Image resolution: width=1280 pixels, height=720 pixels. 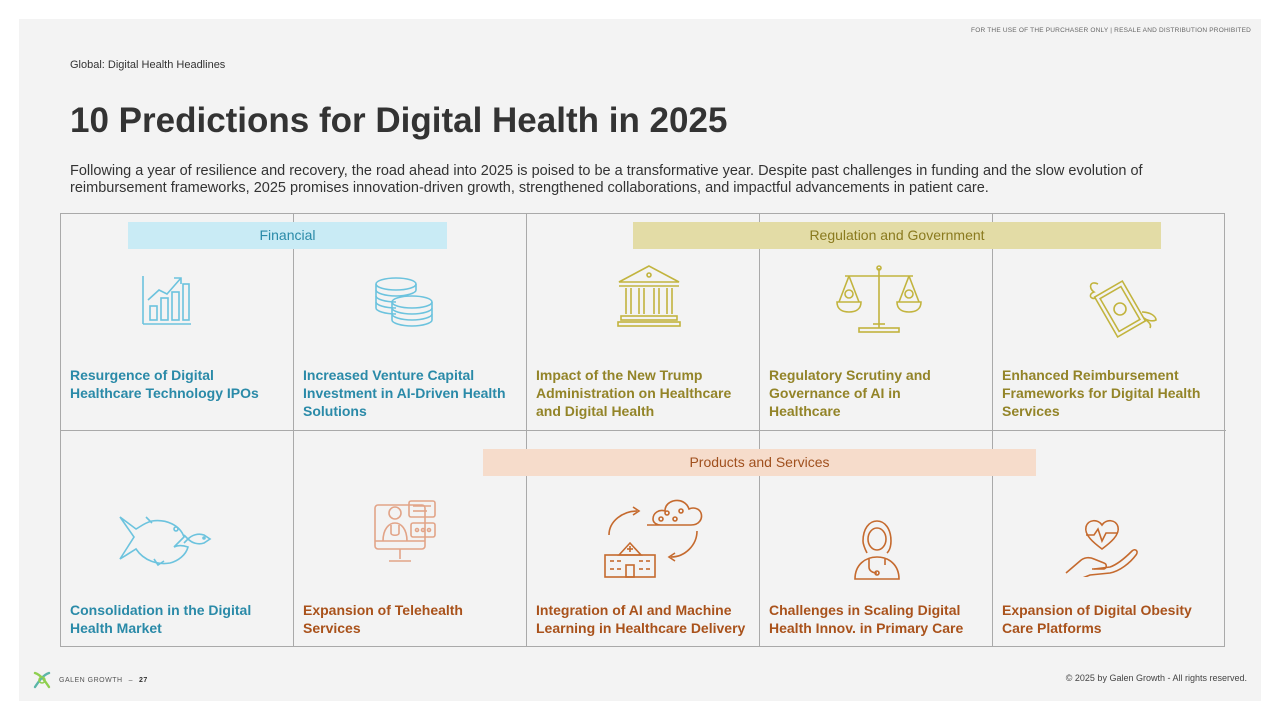 I want to click on telehealth-doctor-icon, so click(x=405, y=531).